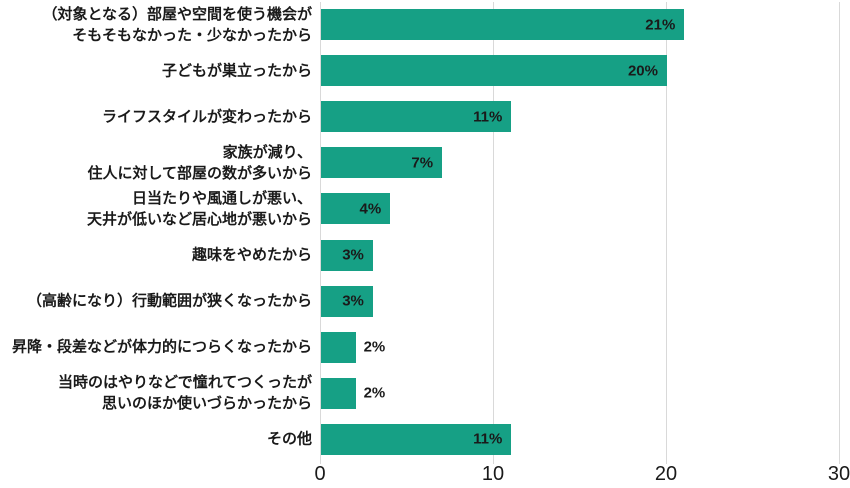  What do you see at coordinates (169, 301) in the screenshot?
I see `category-label: （高齢になり）行動範囲が狭くなったから` at bounding box center [169, 301].